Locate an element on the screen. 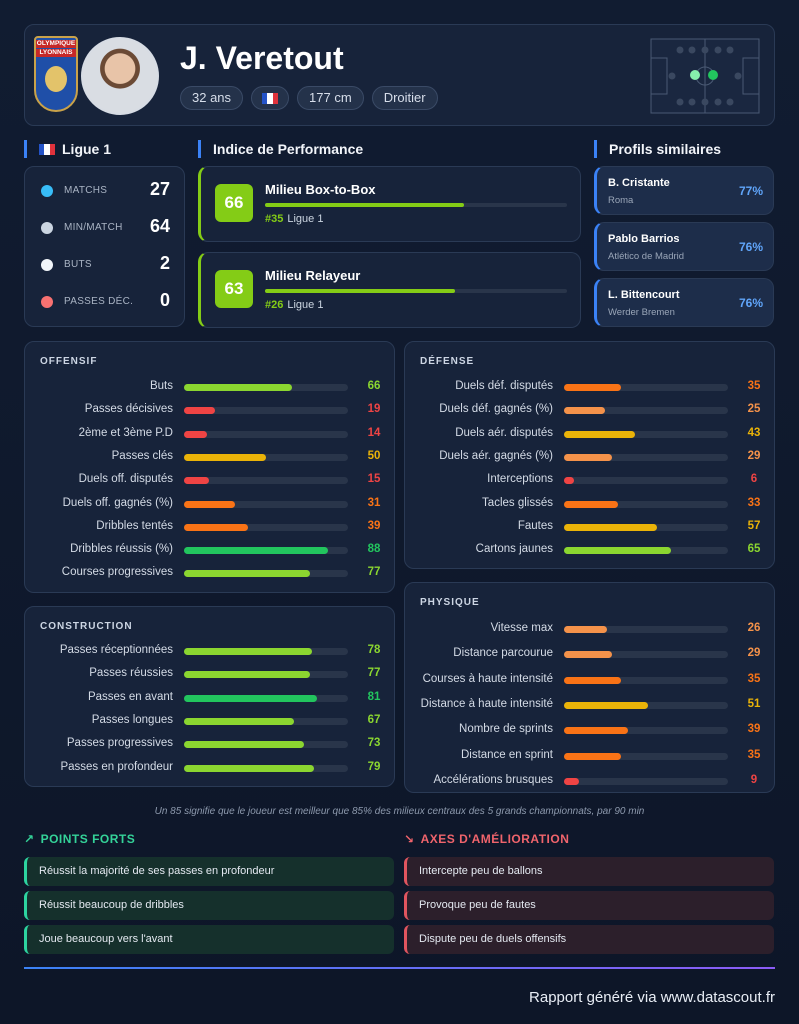 The image size is (799, 1024). role: Milieu Relayeur is located at coordinates (313, 275).